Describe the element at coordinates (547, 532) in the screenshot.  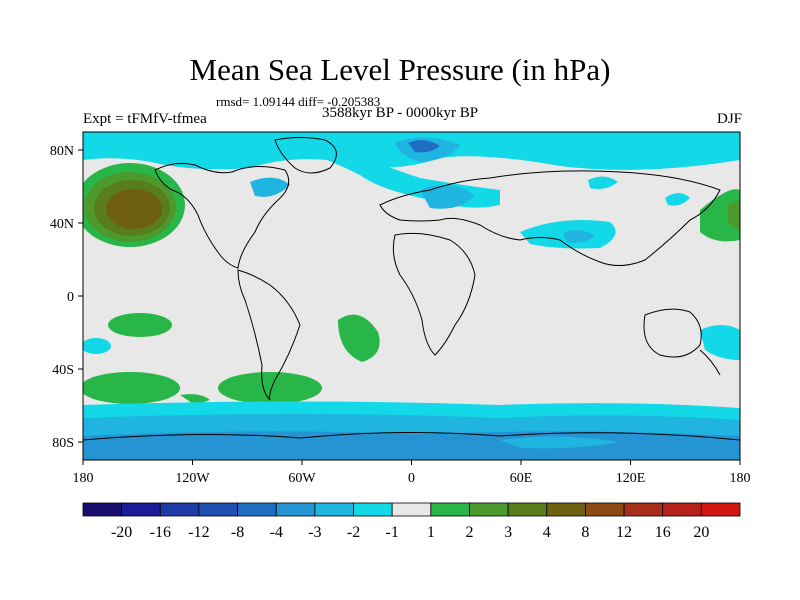
I see `colorbar-label: 4` at that location.